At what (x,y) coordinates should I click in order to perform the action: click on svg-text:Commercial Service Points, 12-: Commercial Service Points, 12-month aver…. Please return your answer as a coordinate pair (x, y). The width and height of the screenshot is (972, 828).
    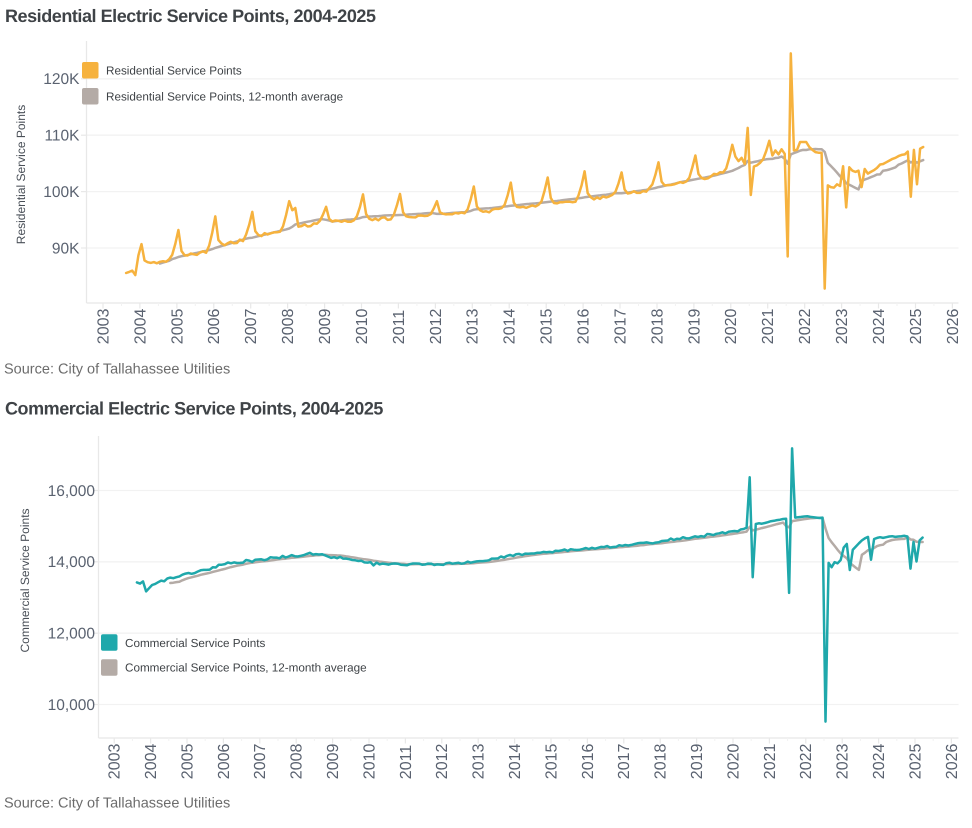
    Looking at the image, I should click on (246, 668).